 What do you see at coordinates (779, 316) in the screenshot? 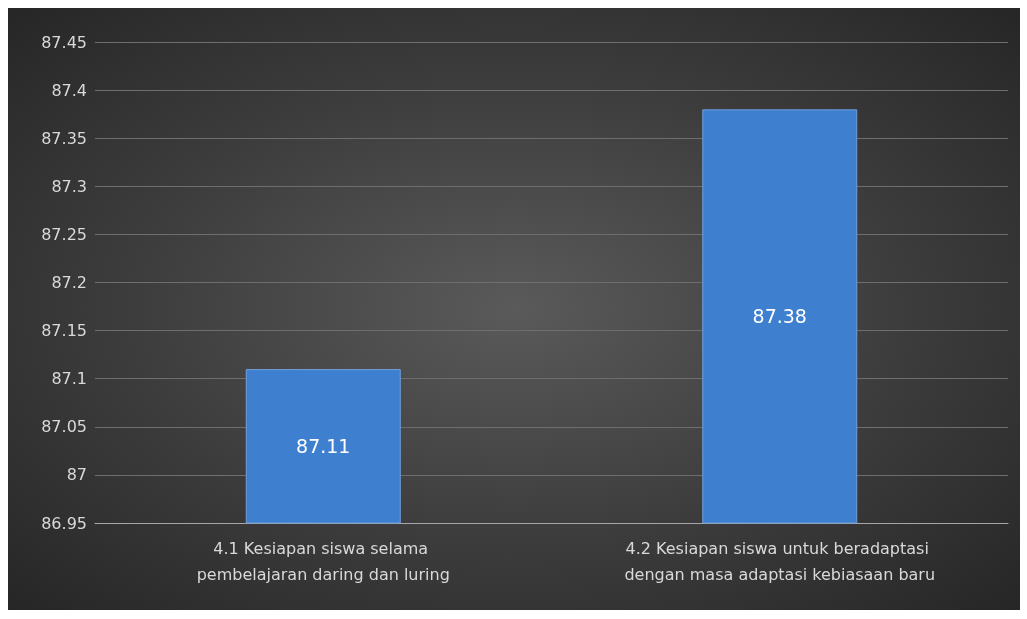
I see `data-label: 87.38` at bounding box center [779, 316].